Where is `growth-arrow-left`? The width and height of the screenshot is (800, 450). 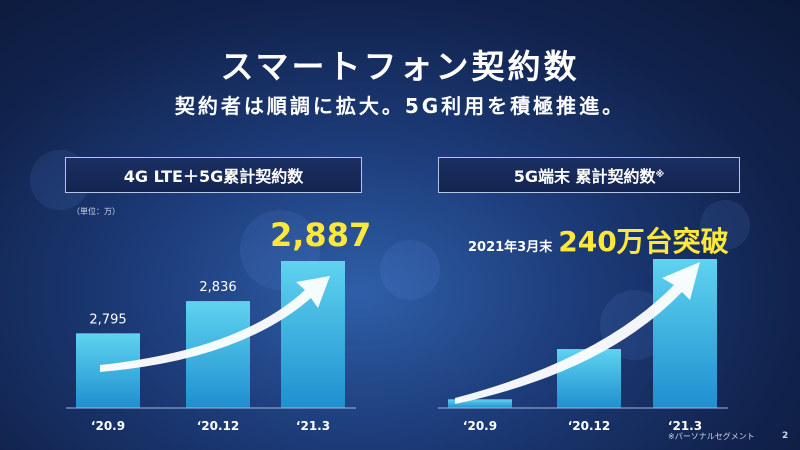 growth-arrow-left is located at coordinates (215, 324).